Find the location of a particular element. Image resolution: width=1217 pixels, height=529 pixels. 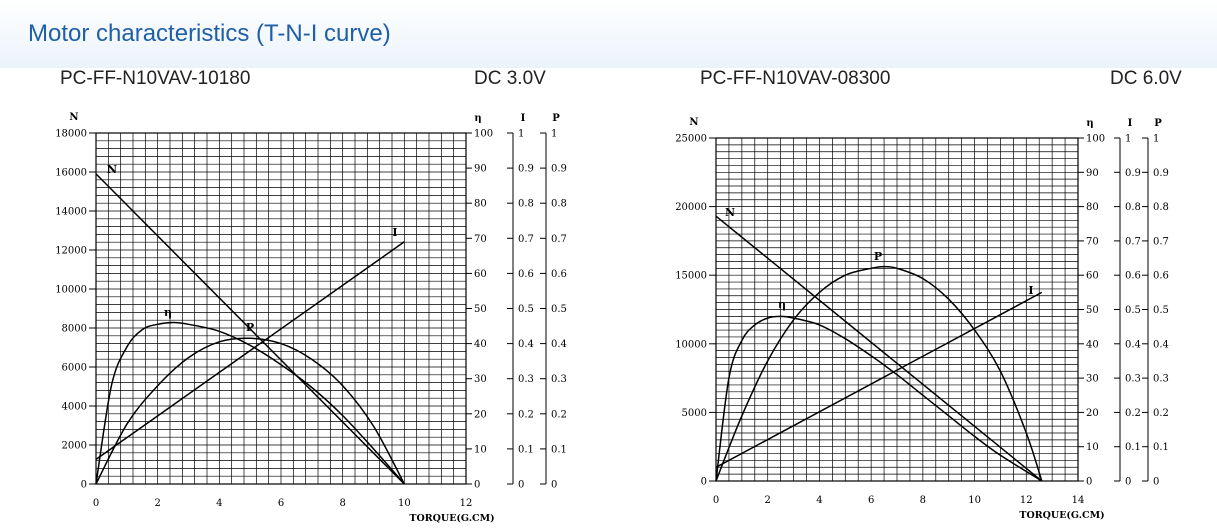

series-eta-label: η is located at coordinates (782, 304).